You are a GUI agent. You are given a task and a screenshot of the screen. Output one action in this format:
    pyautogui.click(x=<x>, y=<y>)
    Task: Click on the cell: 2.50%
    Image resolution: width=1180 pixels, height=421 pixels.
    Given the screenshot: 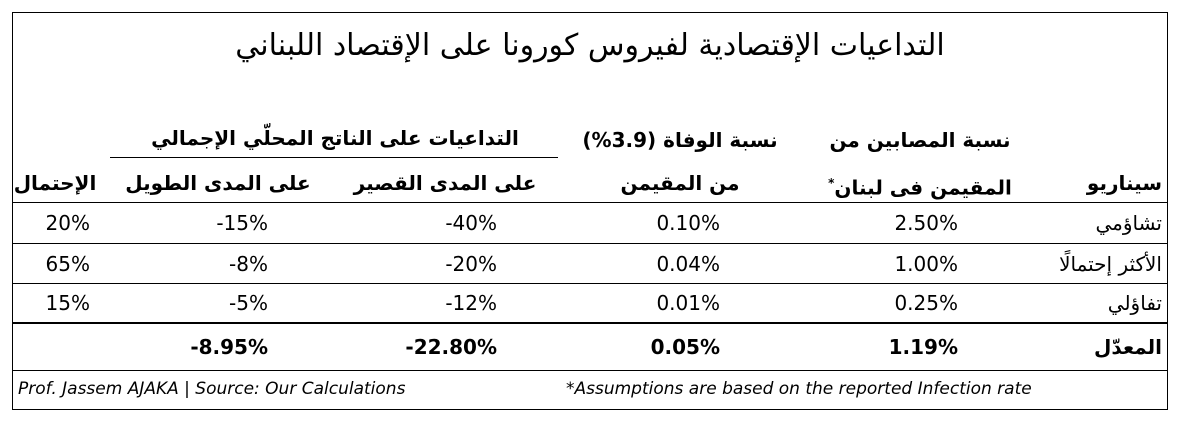 What is the action you would take?
    pyautogui.click(x=926, y=223)
    